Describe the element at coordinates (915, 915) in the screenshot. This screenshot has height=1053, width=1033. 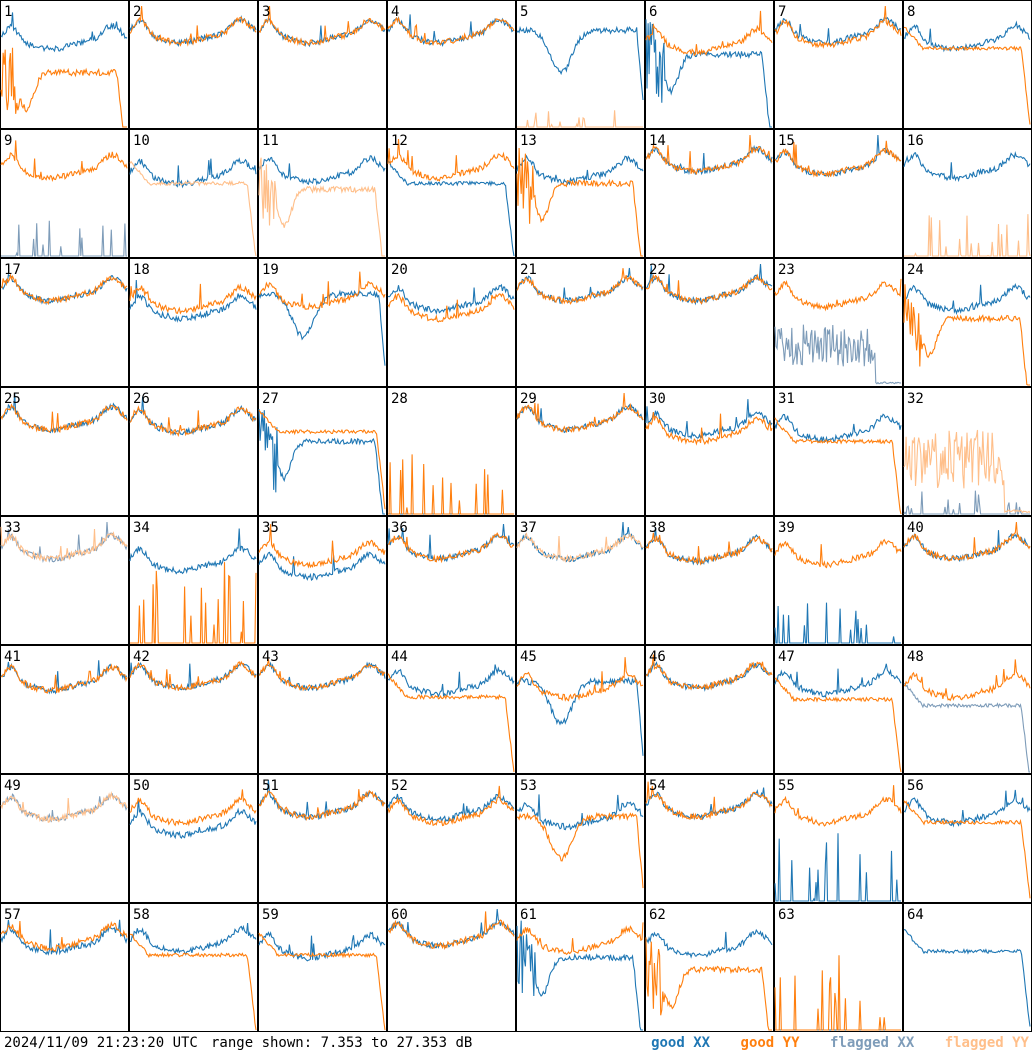
I see `panel-label: 64` at that location.